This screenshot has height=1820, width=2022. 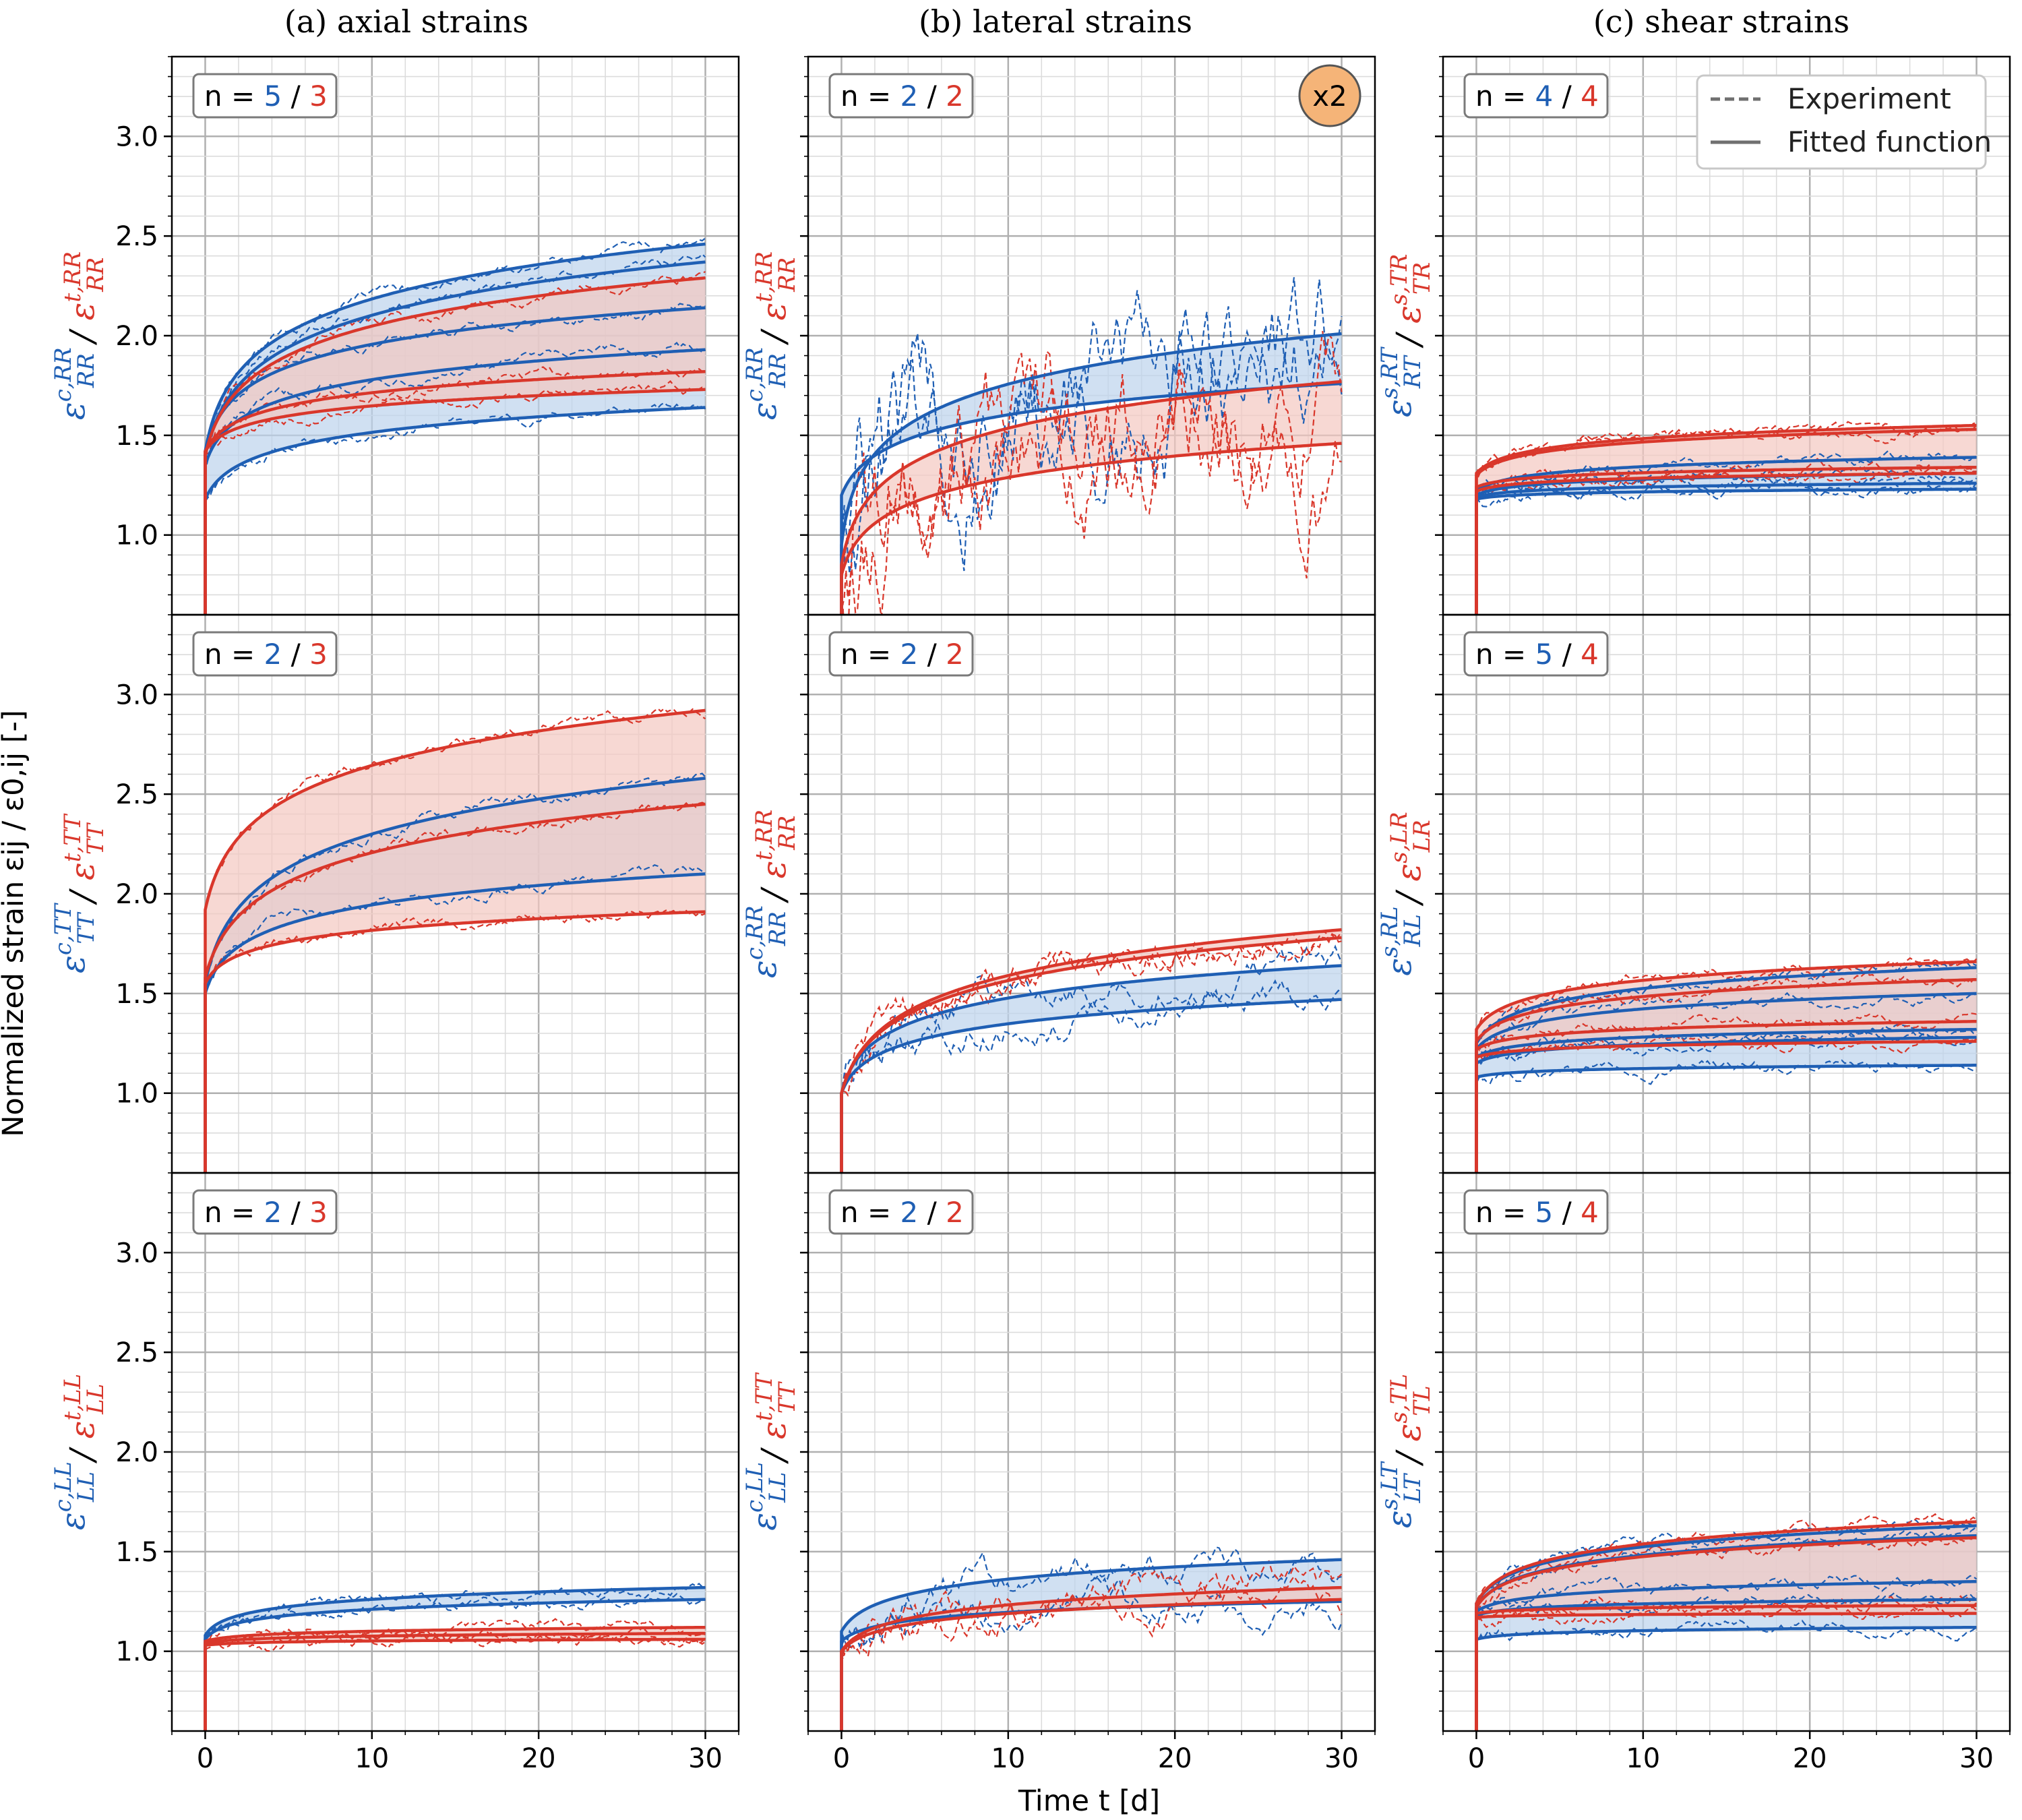 I want to click on panel-y-label-text: εc,LLLL / εt,LLLL, so click(x=79, y=1452).